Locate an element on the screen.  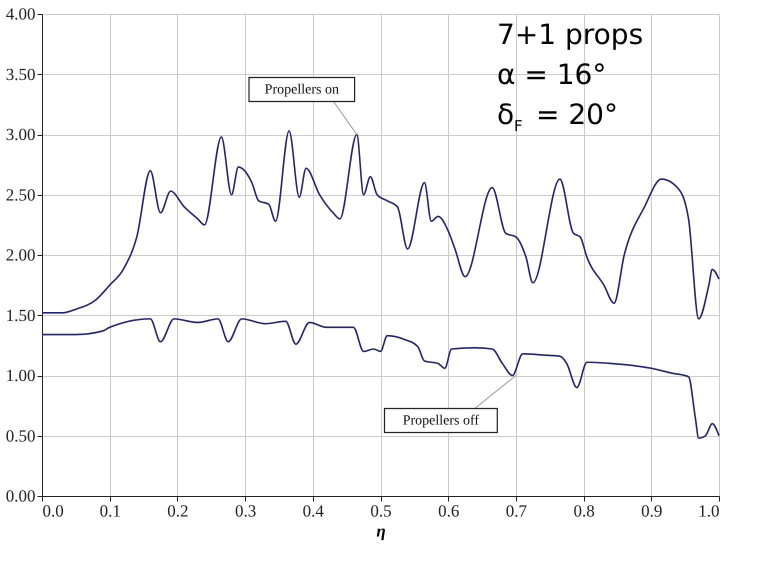
x-tick-label: 0.6 is located at coordinates (449, 511).